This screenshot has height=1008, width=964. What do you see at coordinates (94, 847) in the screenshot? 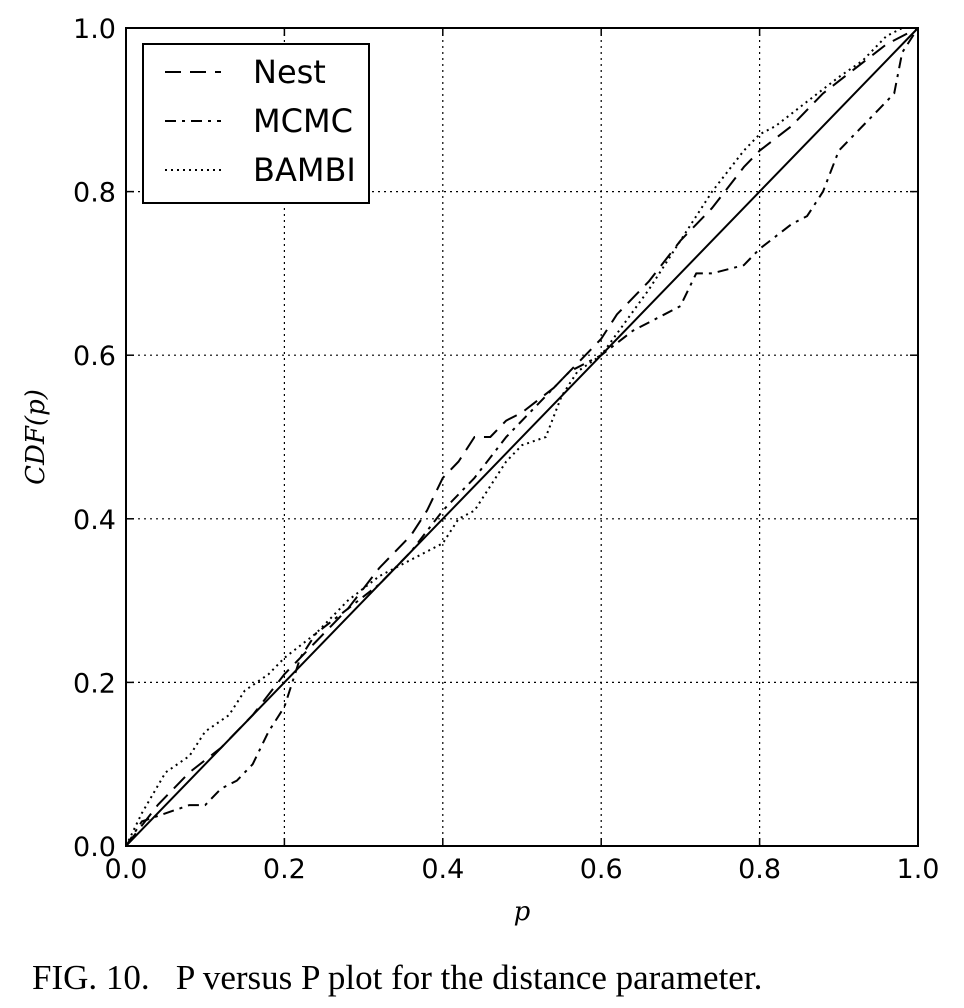
I see `y-tick-label-0: 0.0` at bounding box center [94, 847].